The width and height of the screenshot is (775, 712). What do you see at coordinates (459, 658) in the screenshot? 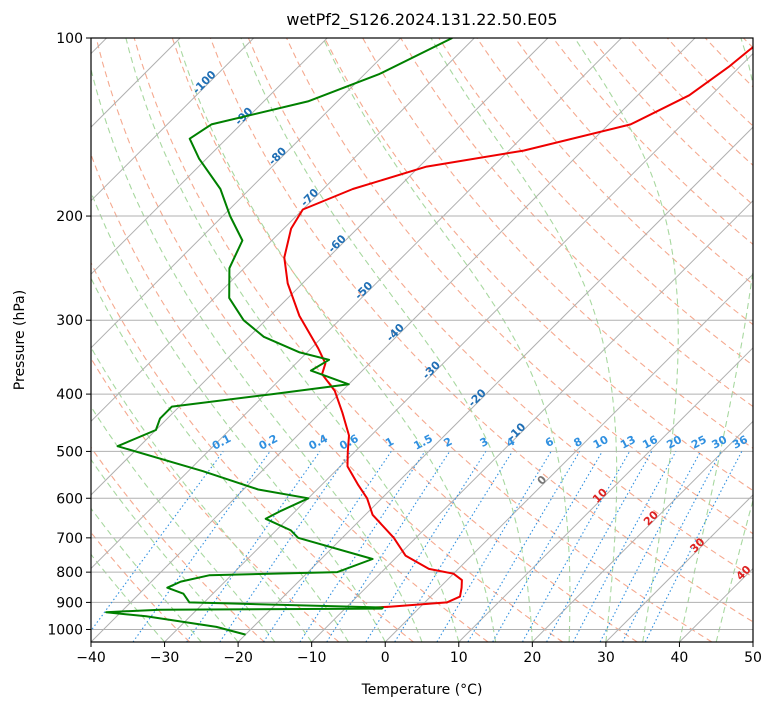
I see `x-tick-label: 10` at bounding box center [459, 658].